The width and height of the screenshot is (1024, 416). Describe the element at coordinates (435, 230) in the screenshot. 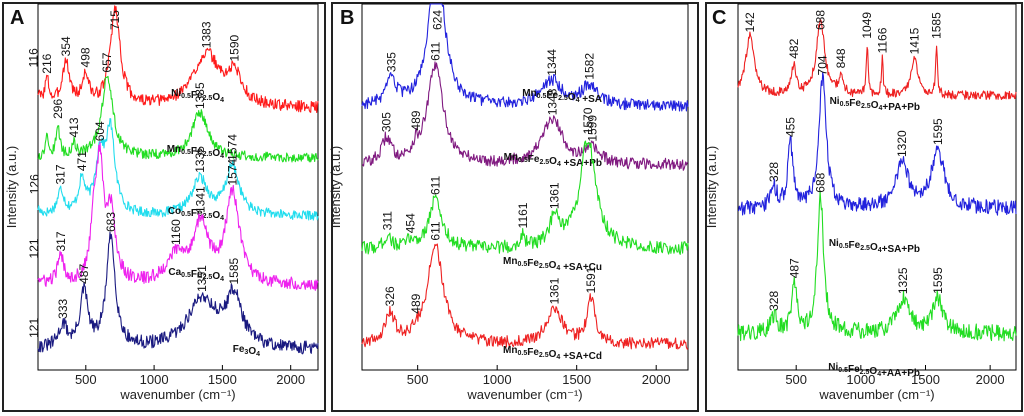

I see `panel-b-series-mn0-5fe2-5o4-sa-cd-peak-label-611: 611` at that location.